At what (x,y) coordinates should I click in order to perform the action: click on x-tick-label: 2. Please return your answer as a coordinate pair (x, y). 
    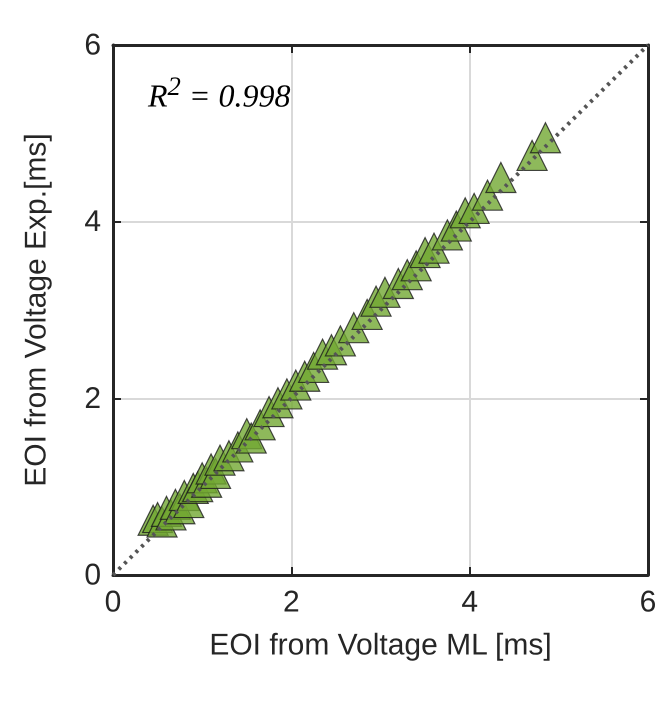
    Looking at the image, I should click on (291, 602).